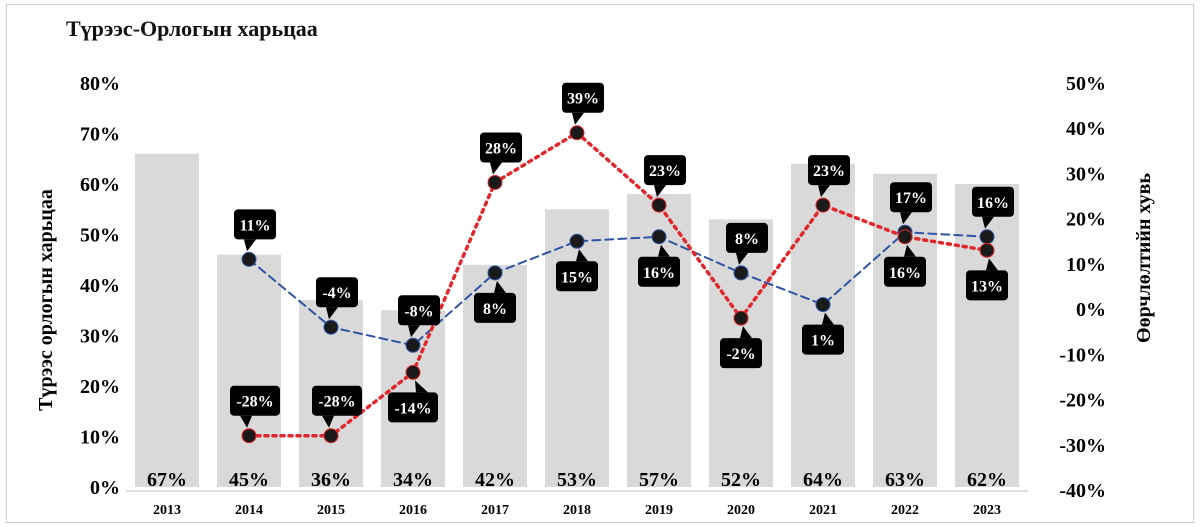 Image resolution: width=1200 pixels, height=527 pixels. I want to click on data-callout: 13%, so click(987, 279).